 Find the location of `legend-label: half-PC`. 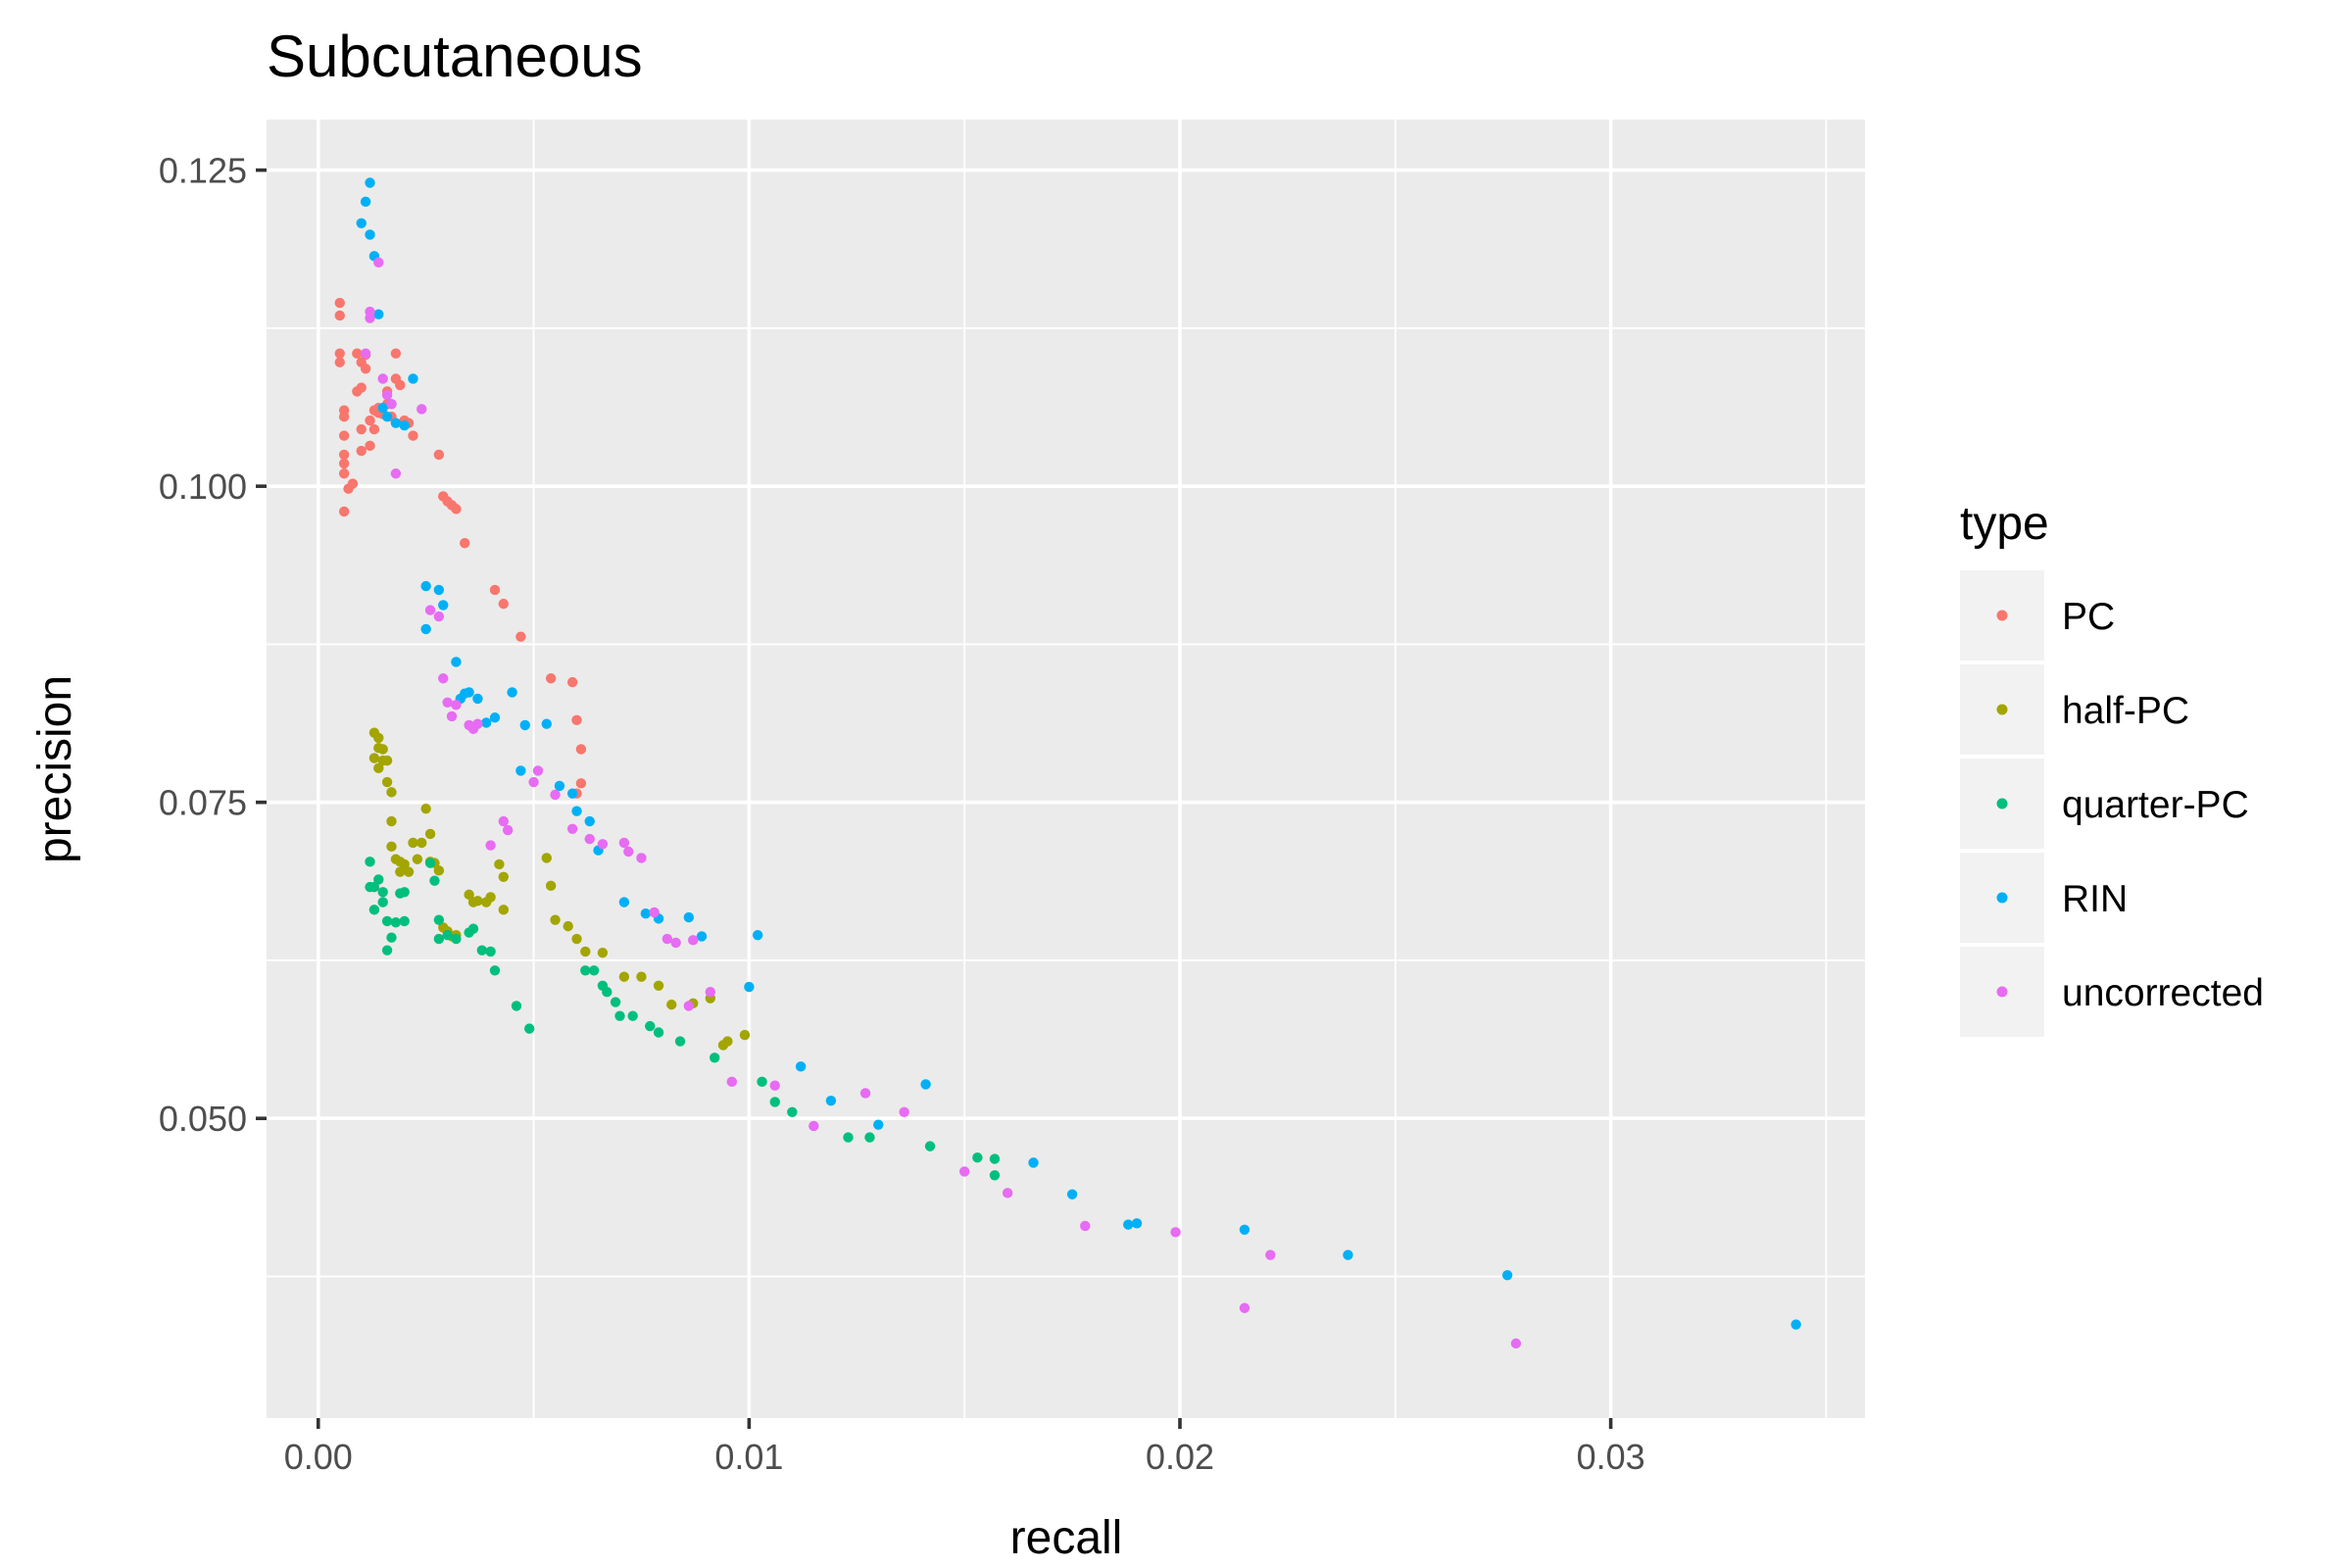

legend-label: half-PC is located at coordinates (2125, 711).